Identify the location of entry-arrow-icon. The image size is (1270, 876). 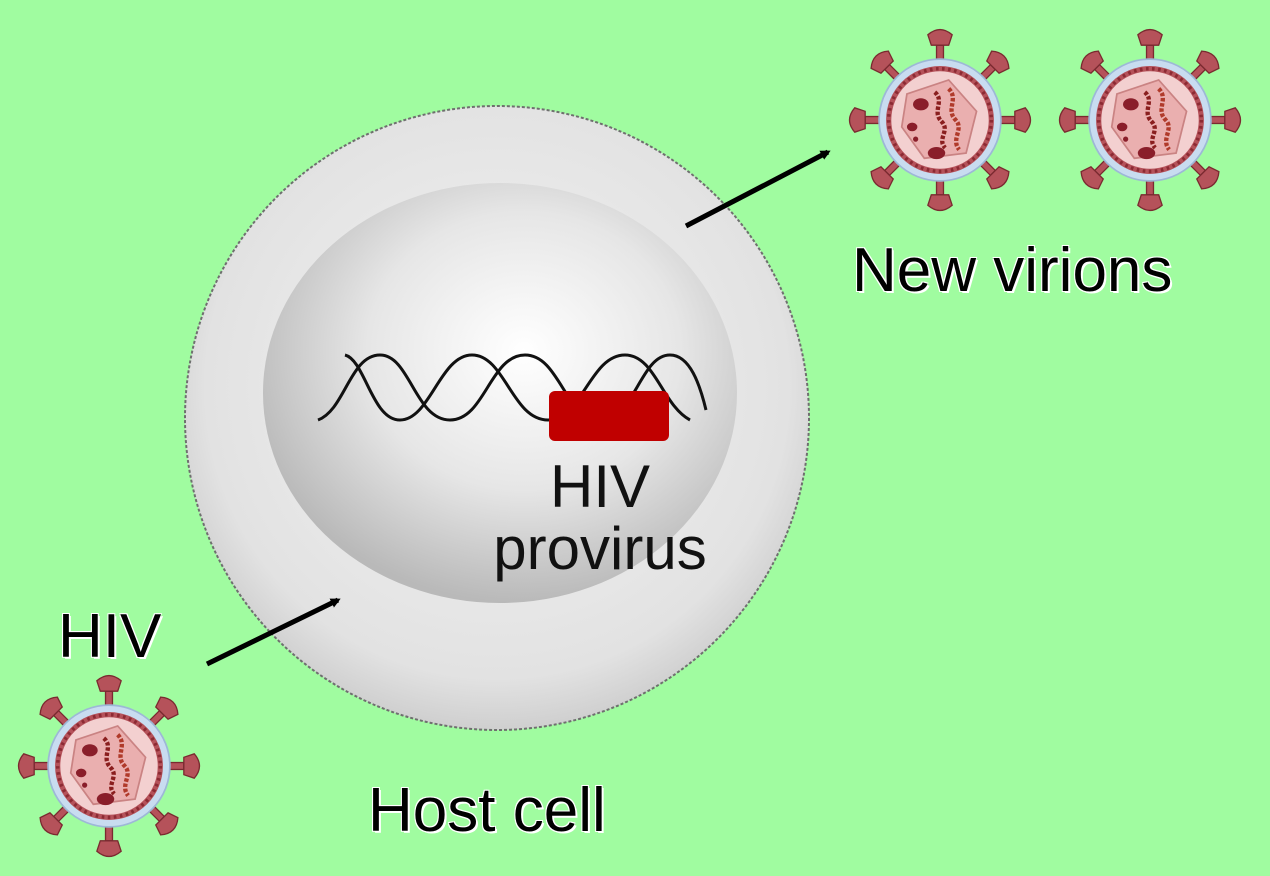
(273, 632).